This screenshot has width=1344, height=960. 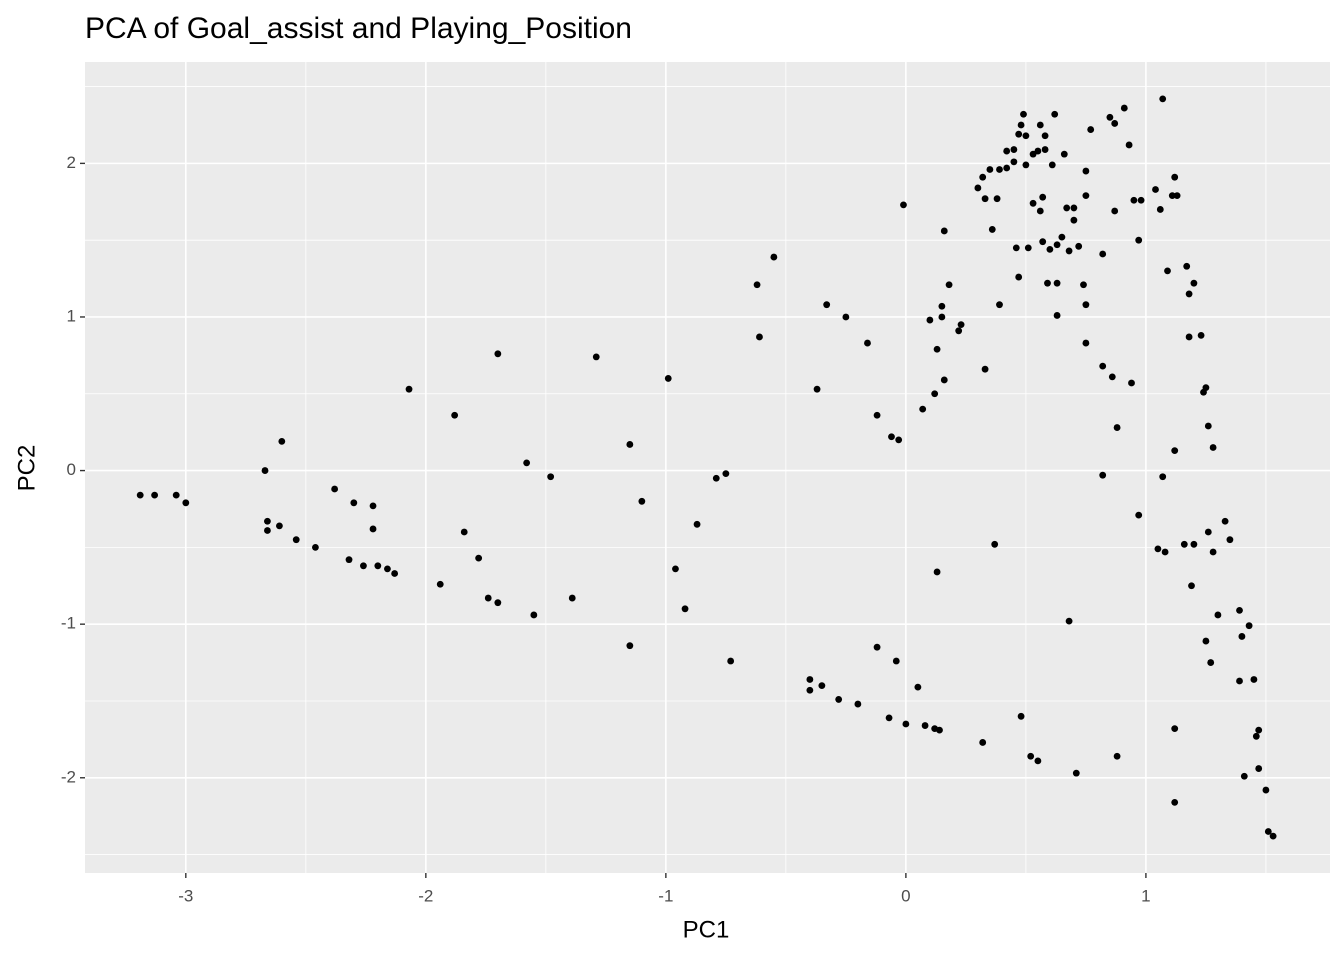 I want to click on y-axis-label: PC2, so click(x=26, y=468).